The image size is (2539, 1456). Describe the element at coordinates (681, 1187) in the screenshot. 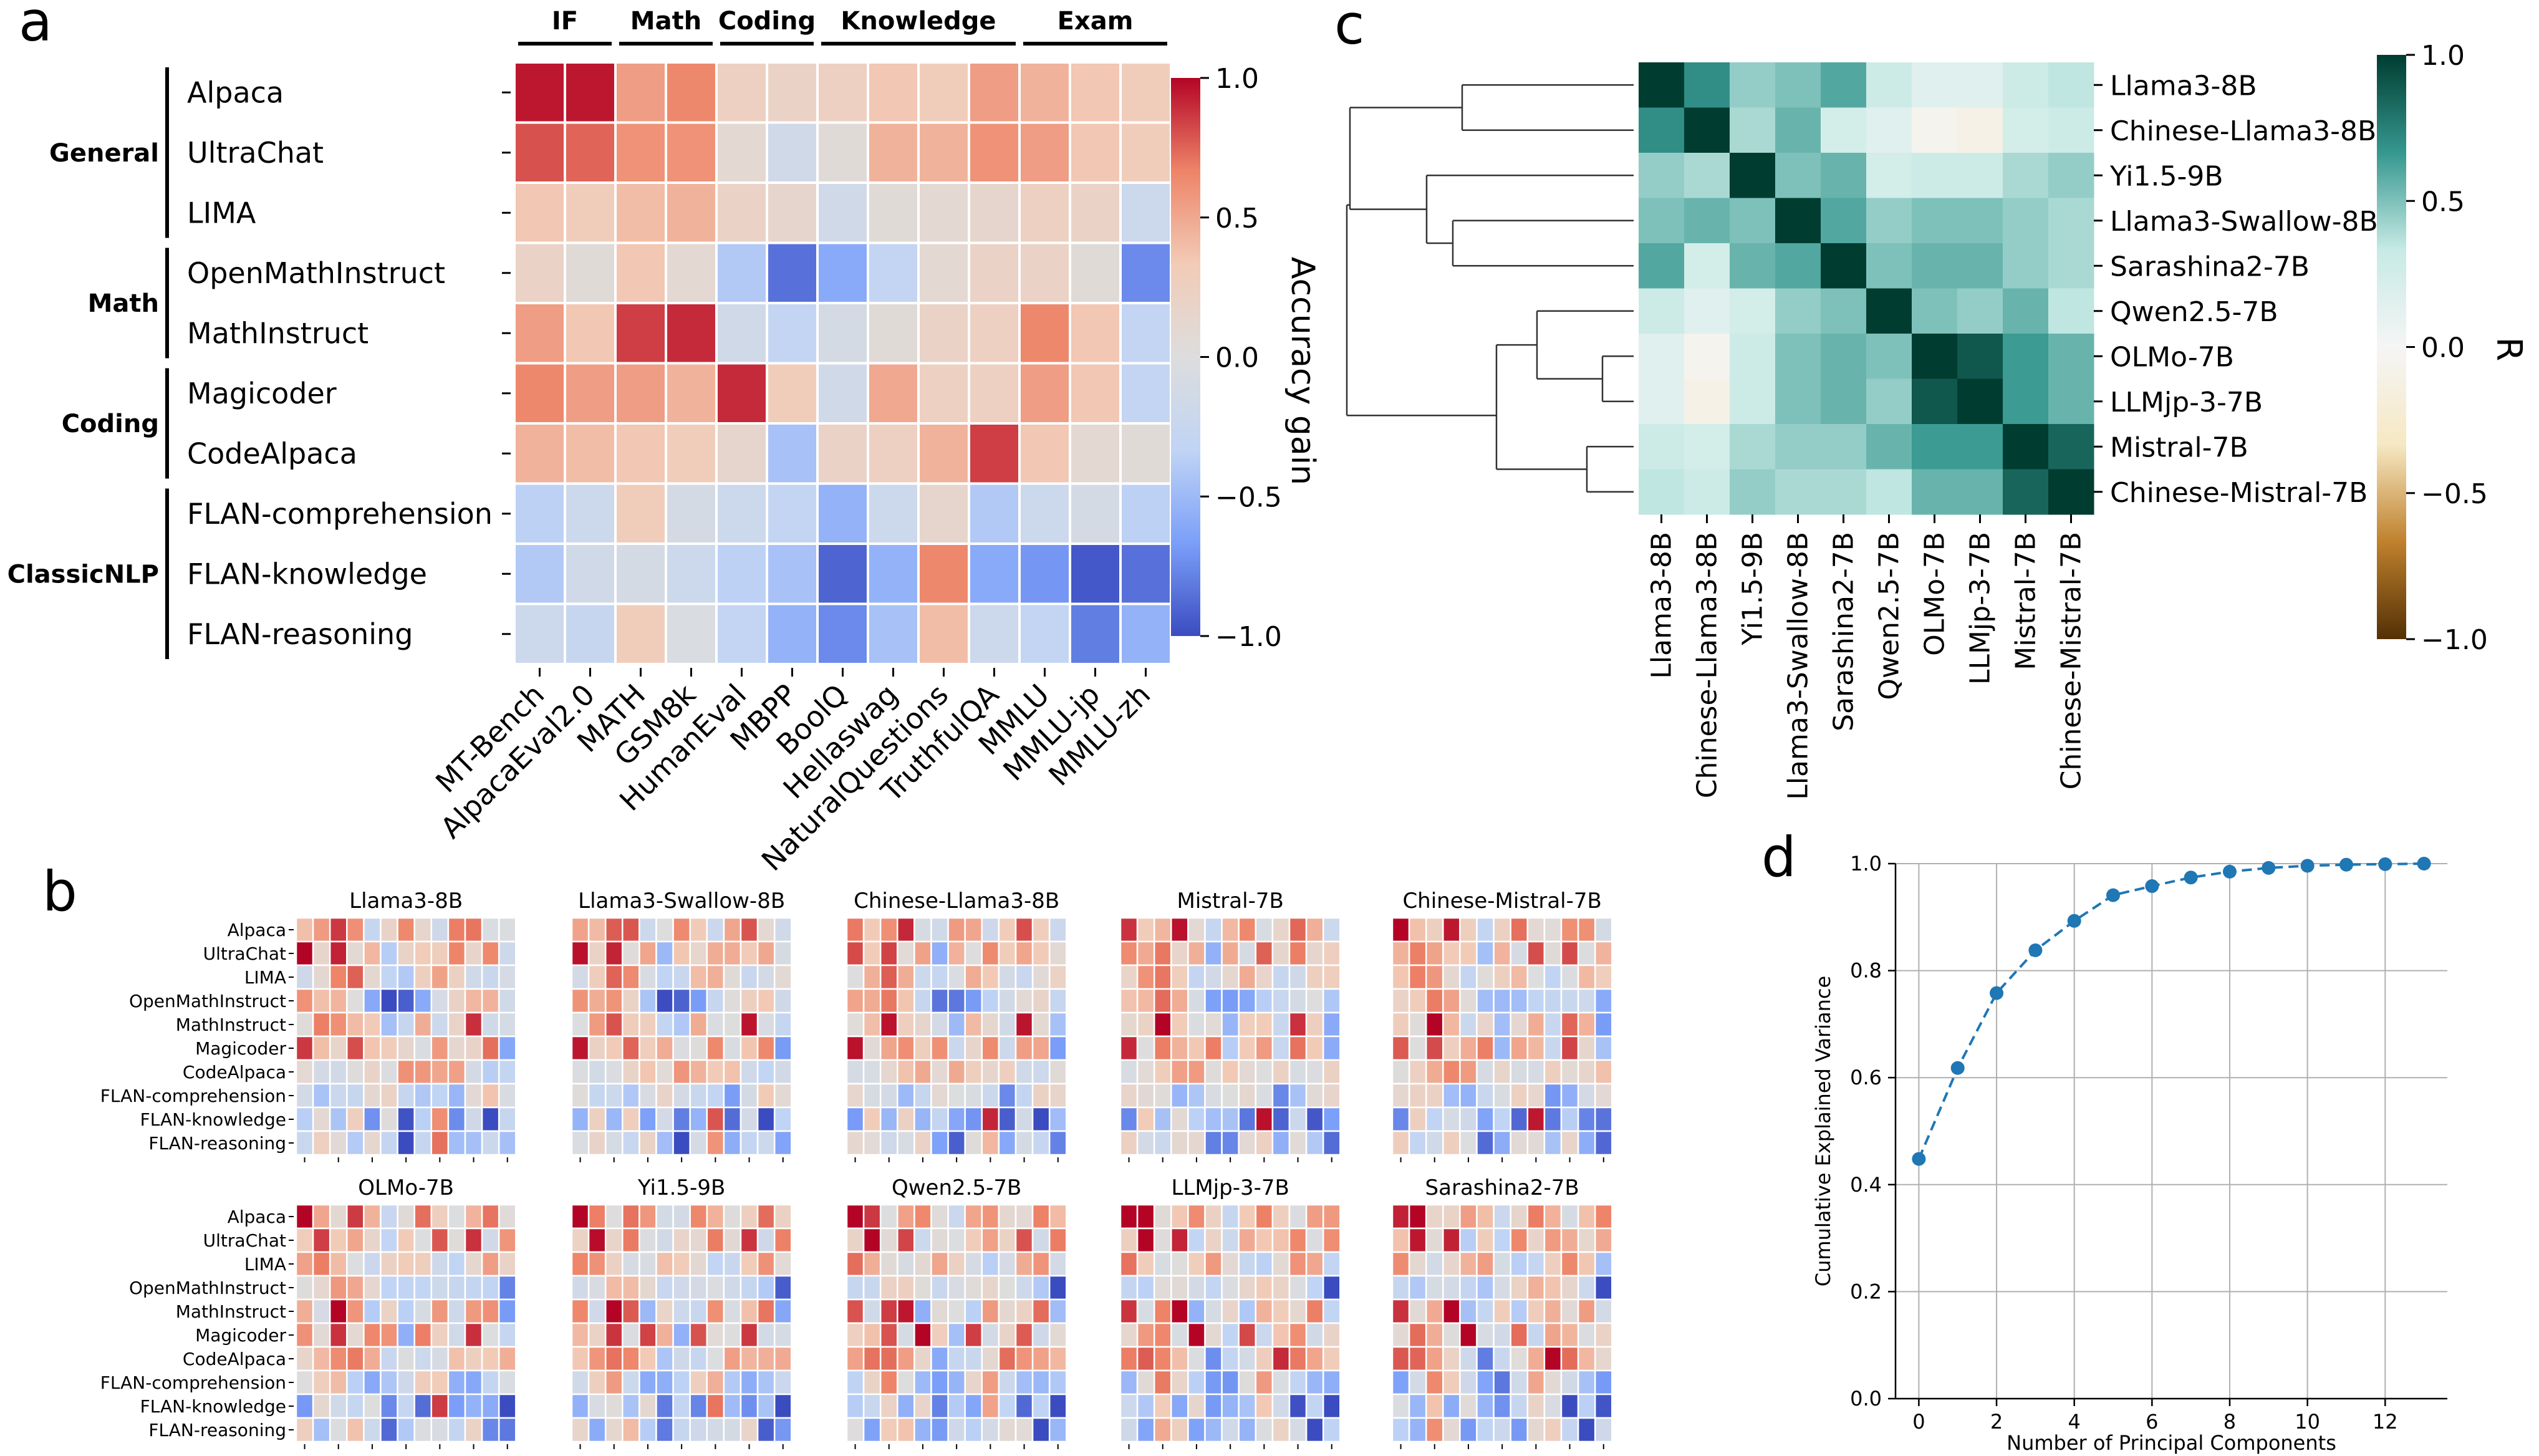

I see `model-title-b: Yi1.5-9B` at that location.